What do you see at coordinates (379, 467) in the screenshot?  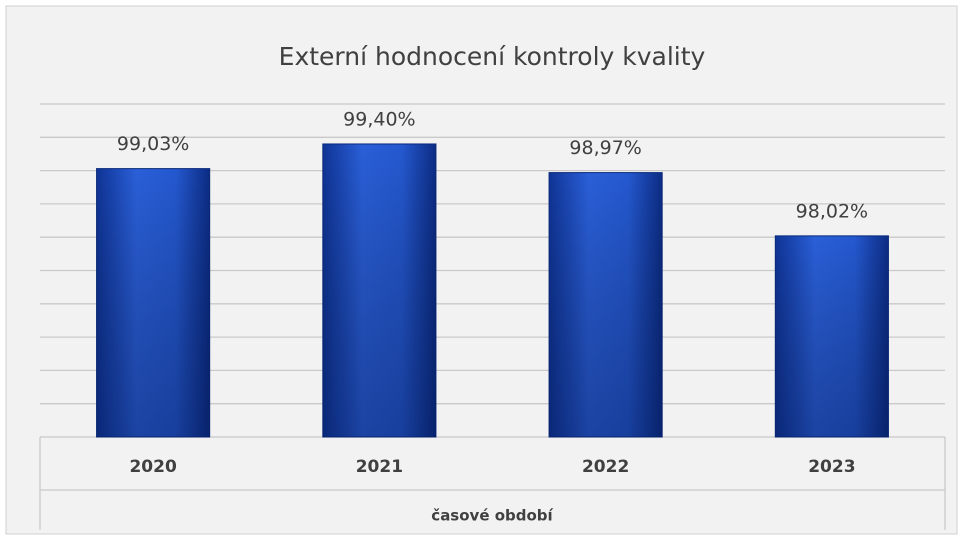 I see `x-tick-label: 2021` at bounding box center [379, 467].